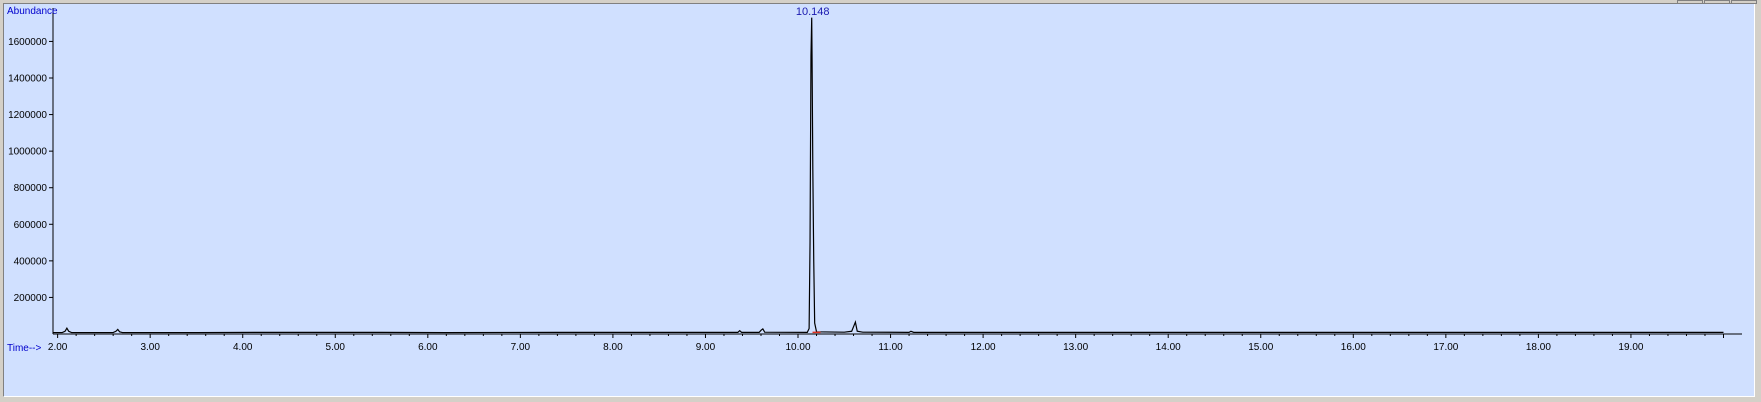 The image size is (1761, 402). I want to click on scroll-button-right, so click(1744, 2).